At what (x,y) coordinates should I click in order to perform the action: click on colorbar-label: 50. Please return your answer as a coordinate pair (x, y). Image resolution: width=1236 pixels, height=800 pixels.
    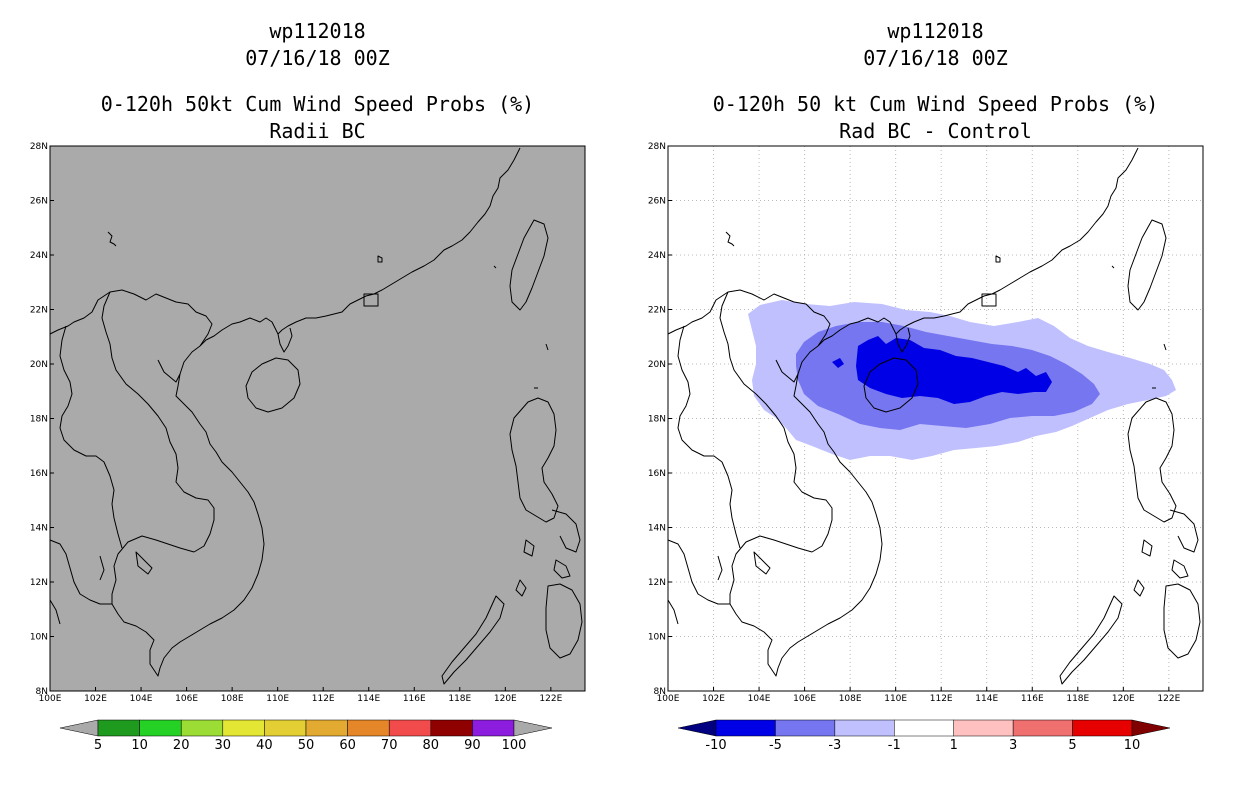
    Looking at the image, I should click on (306, 745).